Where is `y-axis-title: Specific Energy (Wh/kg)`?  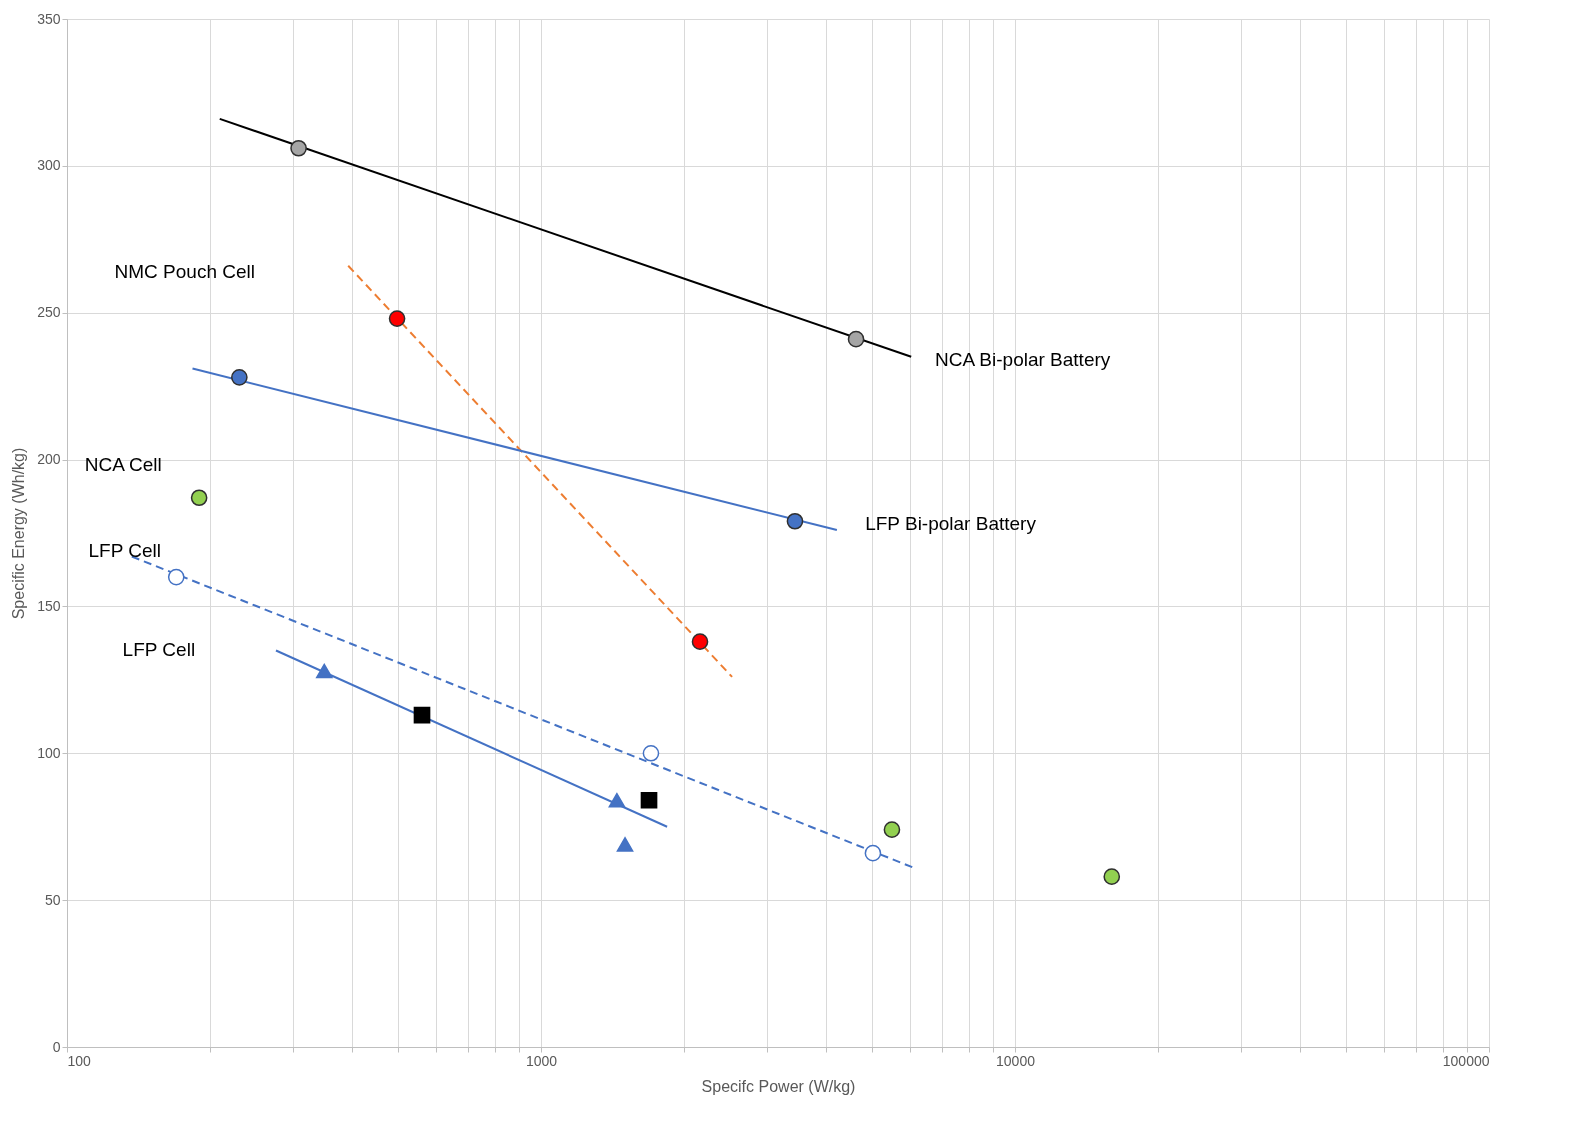
y-axis-title: Specific Energy (Wh/kg) is located at coordinates (19, 533).